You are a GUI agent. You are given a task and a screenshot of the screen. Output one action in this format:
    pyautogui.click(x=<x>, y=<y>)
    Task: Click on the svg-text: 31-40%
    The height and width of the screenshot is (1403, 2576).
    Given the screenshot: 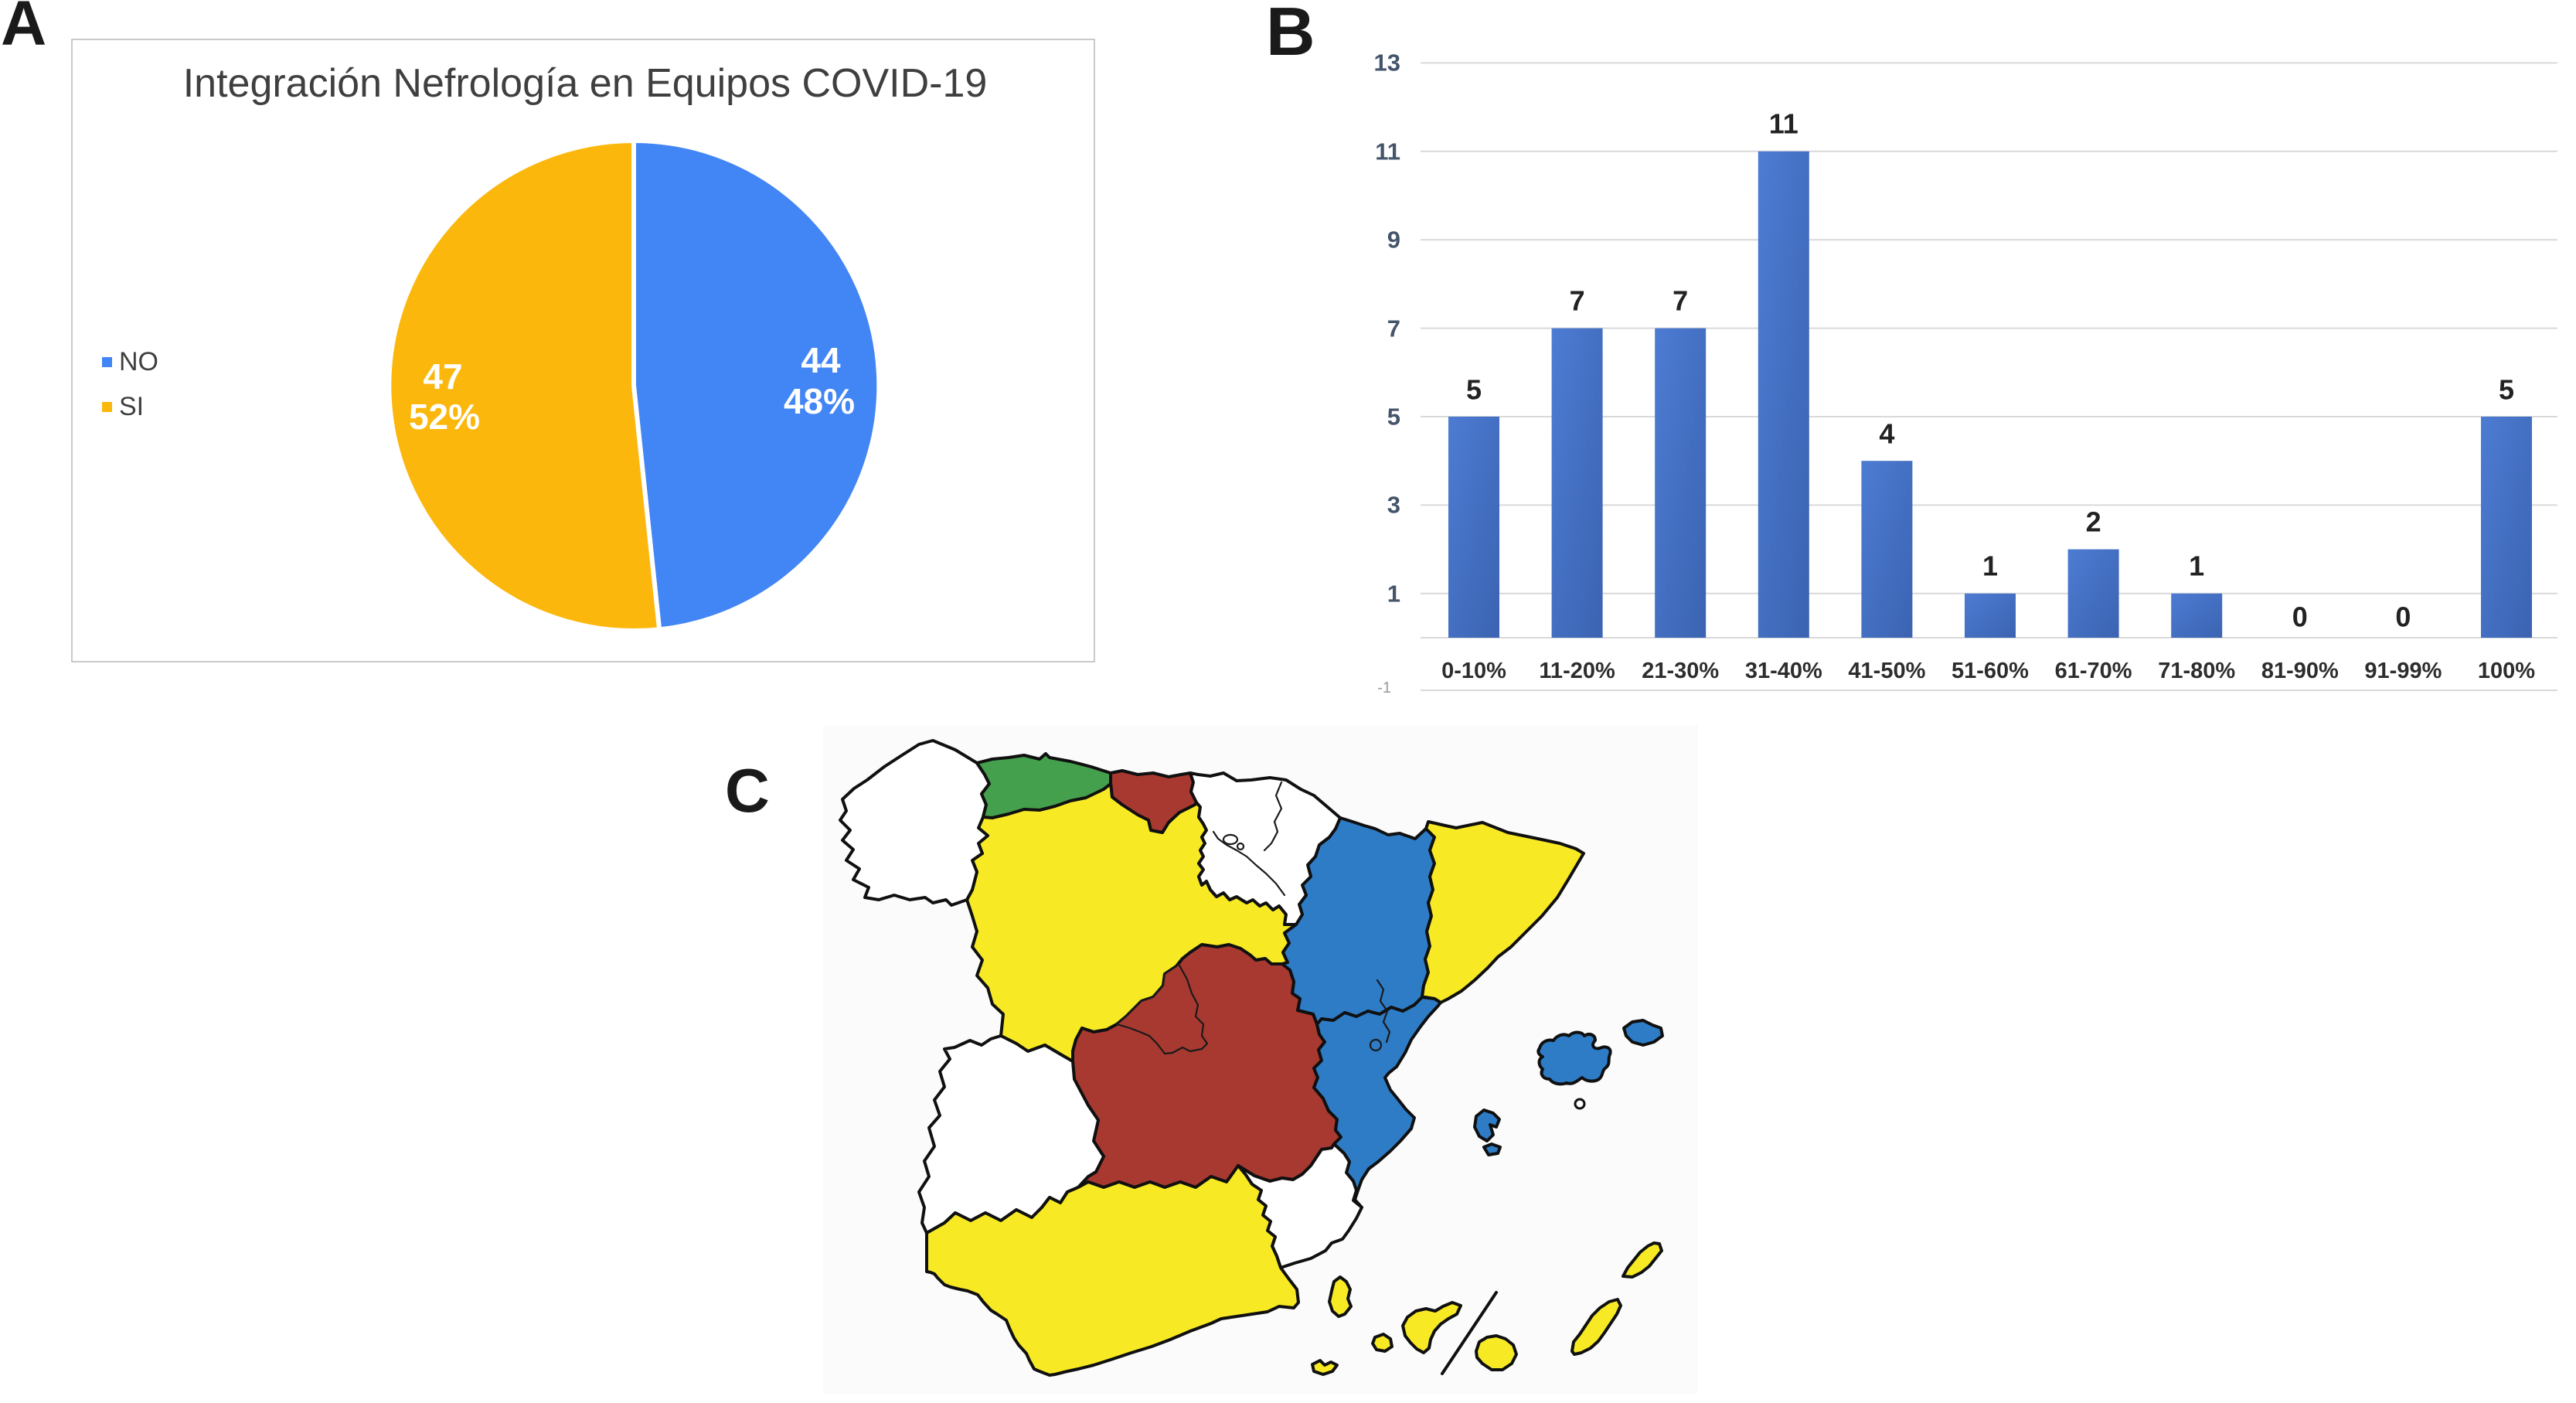 What is the action you would take?
    pyautogui.click(x=1784, y=671)
    